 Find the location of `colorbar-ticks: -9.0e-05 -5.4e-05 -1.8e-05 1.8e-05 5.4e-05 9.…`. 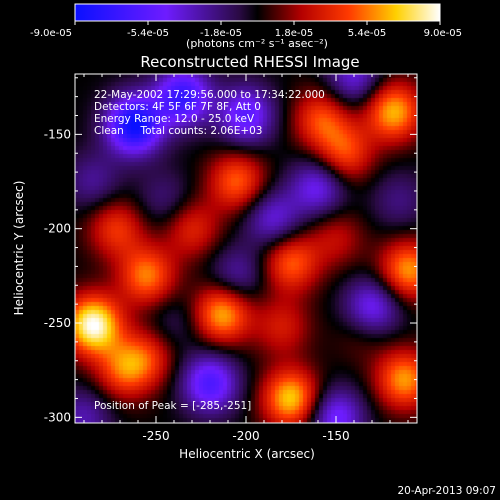

colorbar-ticks: -9.0e-05 -5.4e-05 -1.8e-05 1.8e-05 5.4e-05 9.… is located at coordinates (246, 30).